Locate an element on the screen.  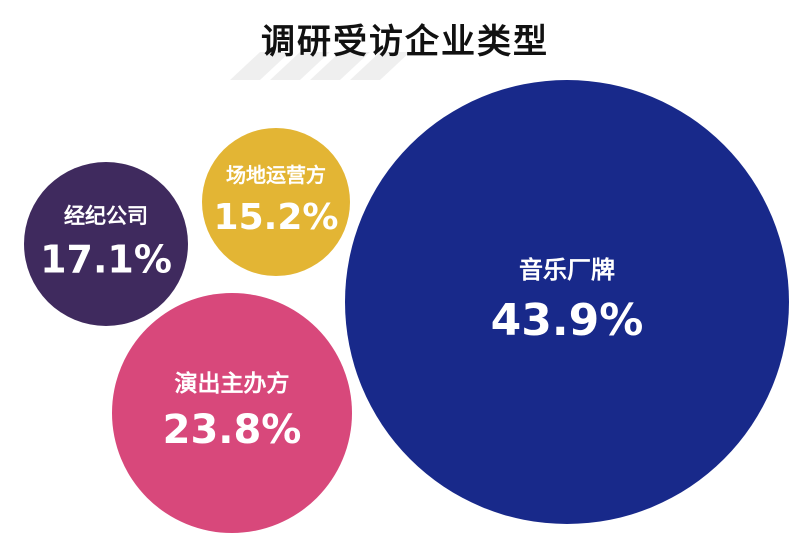
bubble-label-music-label: 音乐厂牌 is located at coordinates (567, 270).